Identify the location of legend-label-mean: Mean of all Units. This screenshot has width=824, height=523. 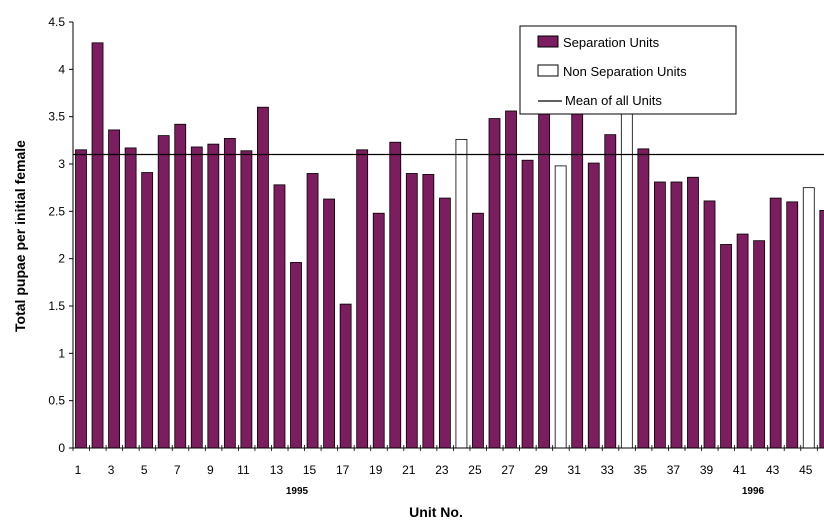
(613, 100).